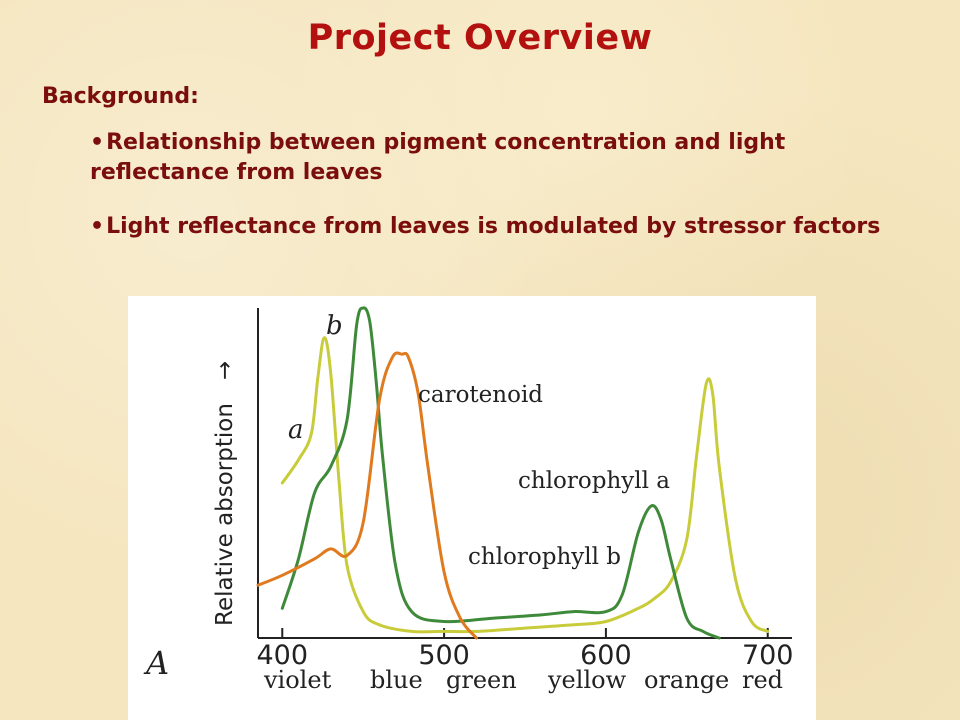  What do you see at coordinates (594, 481) in the screenshot?
I see `series-label-chlorophyll-a: chlorophyll a` at bounding box center [594, 481].